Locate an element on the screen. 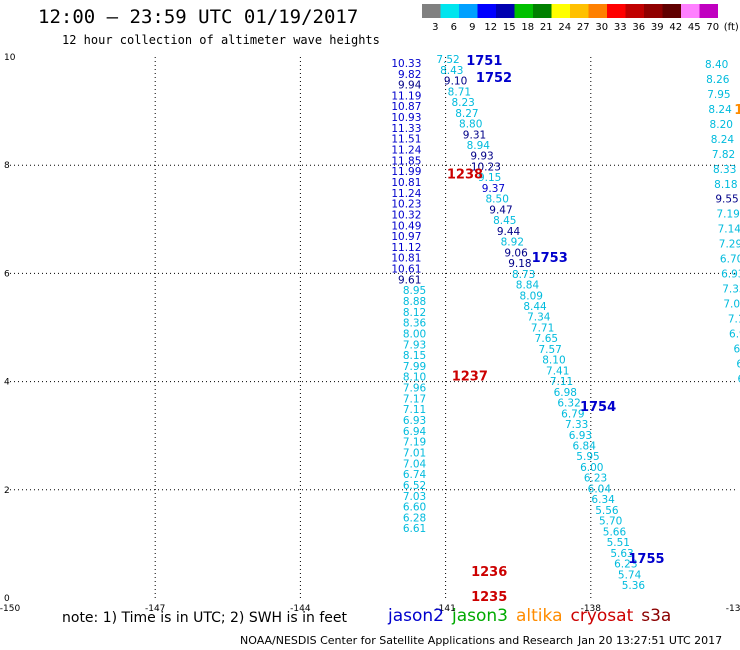 This screenshot has height=650, width=740. x-tick-label: -135 is located at coordinates (733, 609).